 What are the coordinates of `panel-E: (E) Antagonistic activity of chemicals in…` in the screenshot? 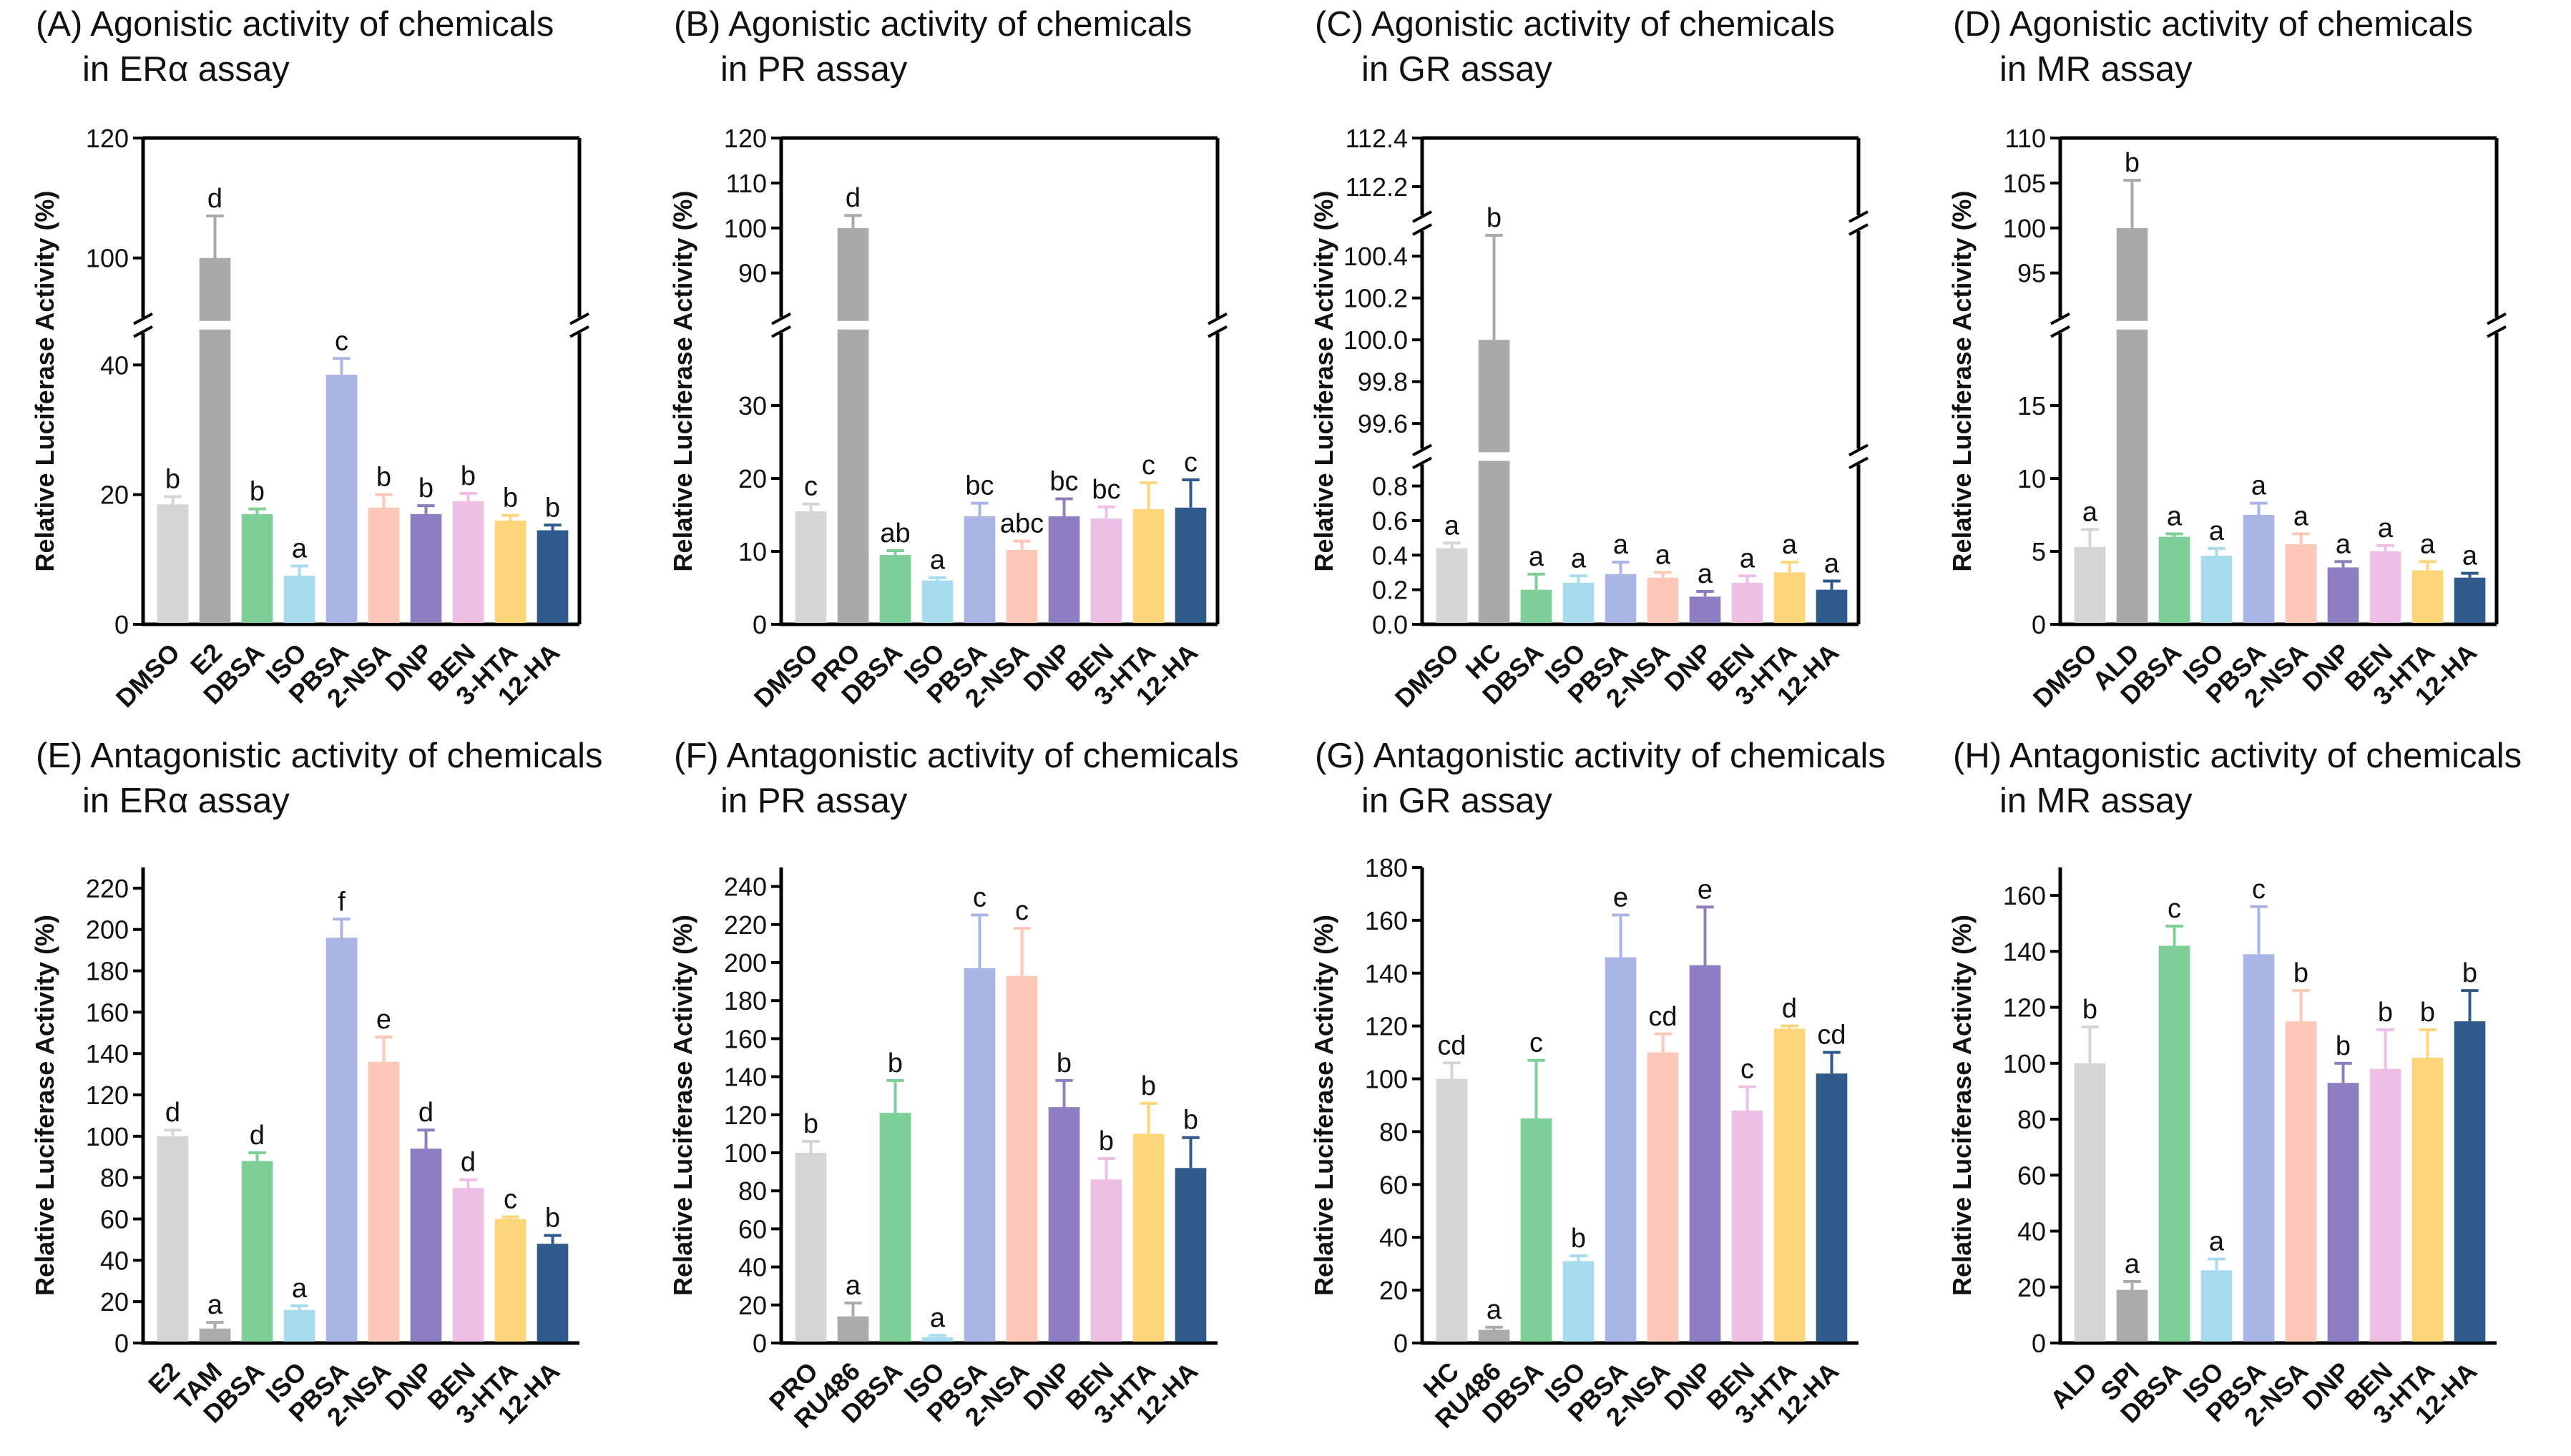 It's located at (316, 1084).